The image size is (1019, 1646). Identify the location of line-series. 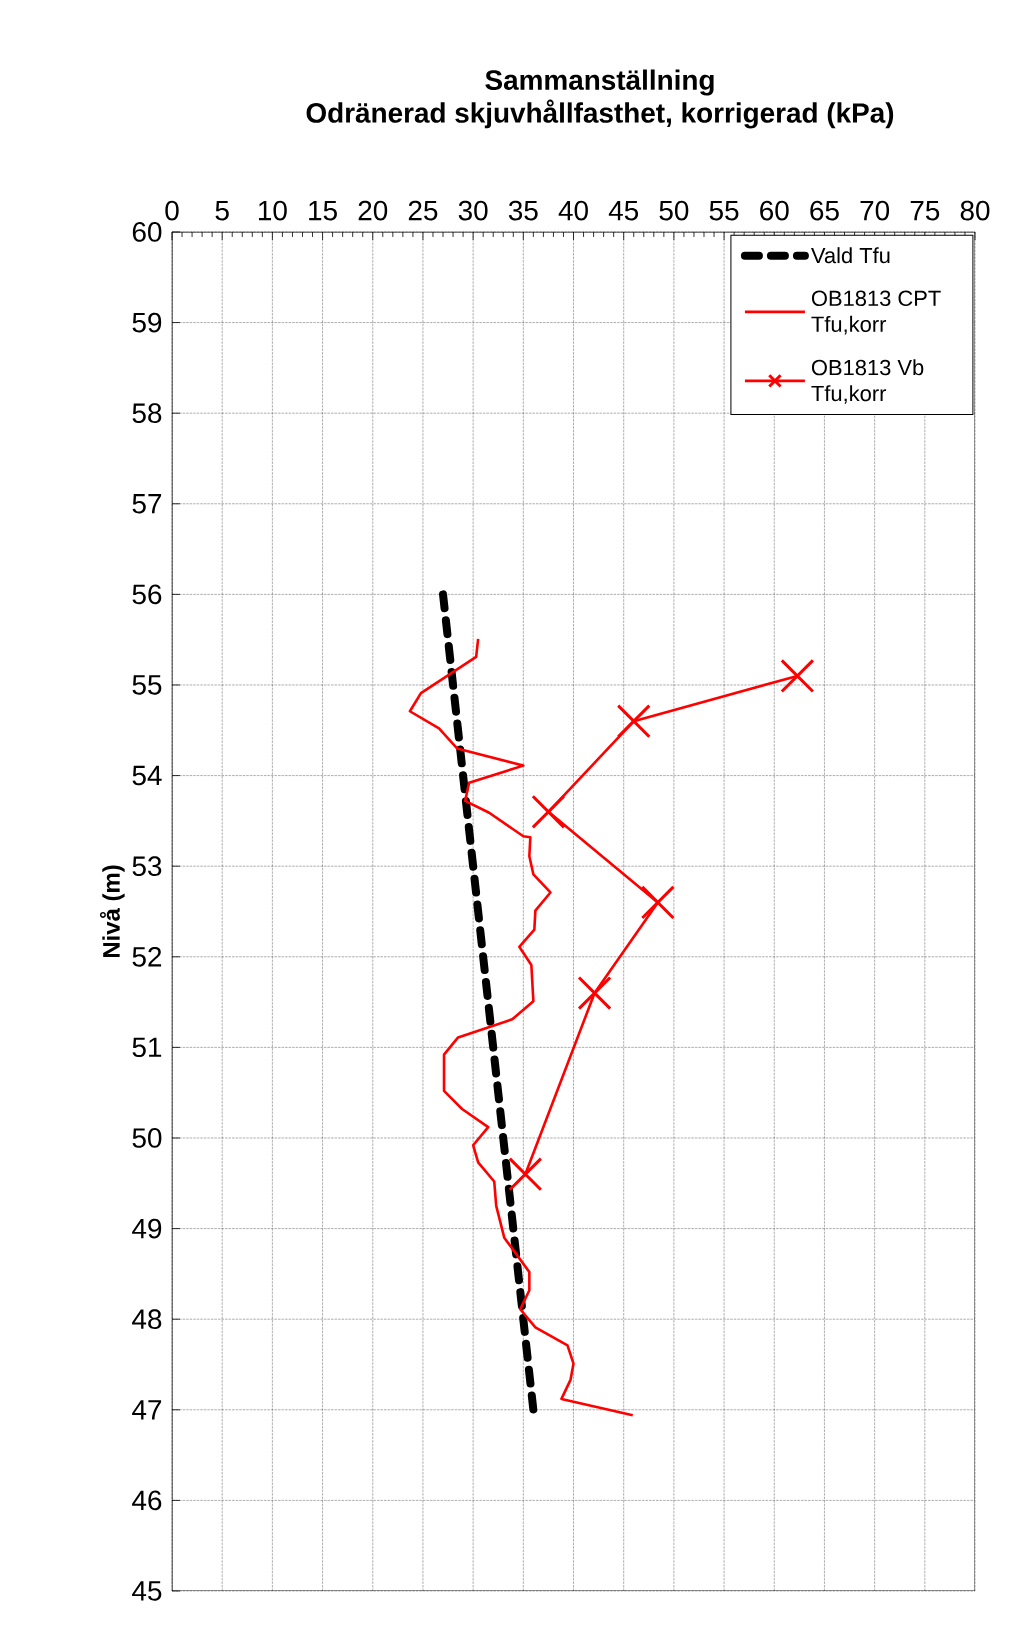
(521, 1027).